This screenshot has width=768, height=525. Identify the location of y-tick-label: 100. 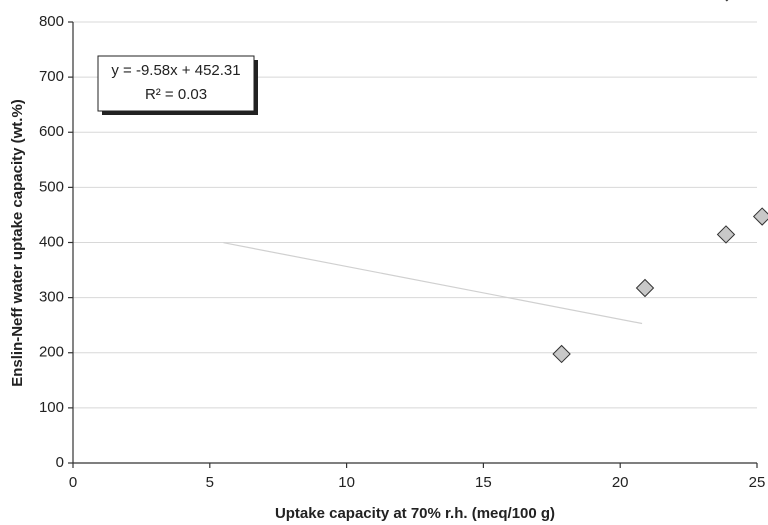
(51, 407).